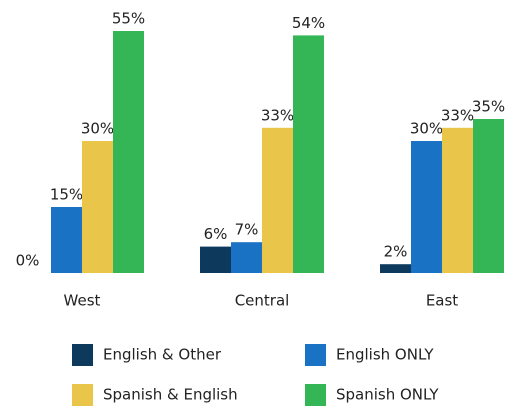  I want to click on data-label: 0%, so click(28, 261).